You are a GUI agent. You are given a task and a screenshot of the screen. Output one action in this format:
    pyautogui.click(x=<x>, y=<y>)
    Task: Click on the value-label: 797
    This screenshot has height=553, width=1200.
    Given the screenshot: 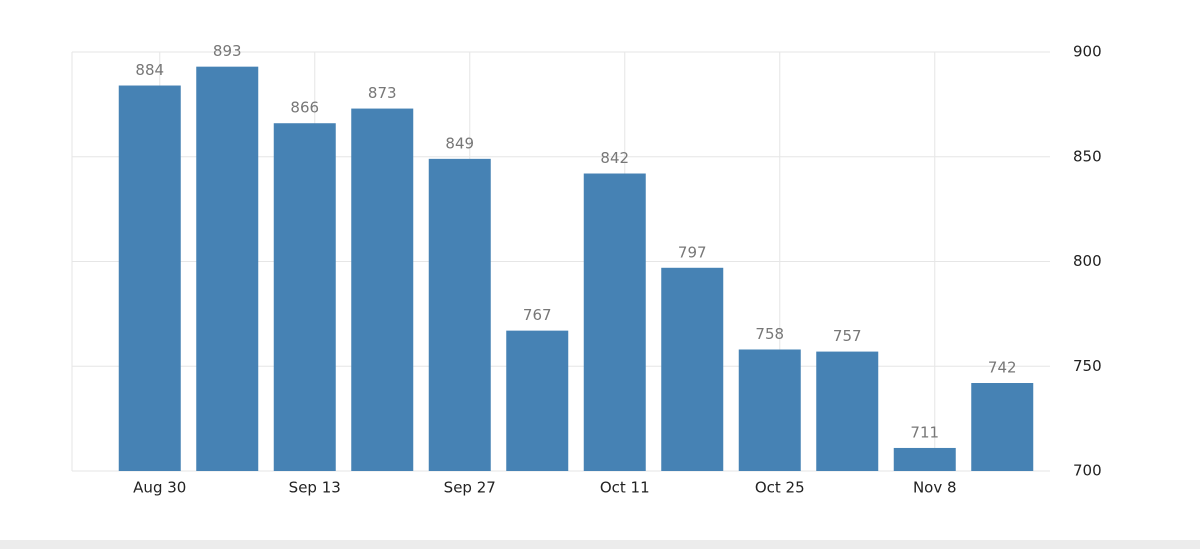 What is the action you would take?
    pyautogui.click(x=692, y=252)
    